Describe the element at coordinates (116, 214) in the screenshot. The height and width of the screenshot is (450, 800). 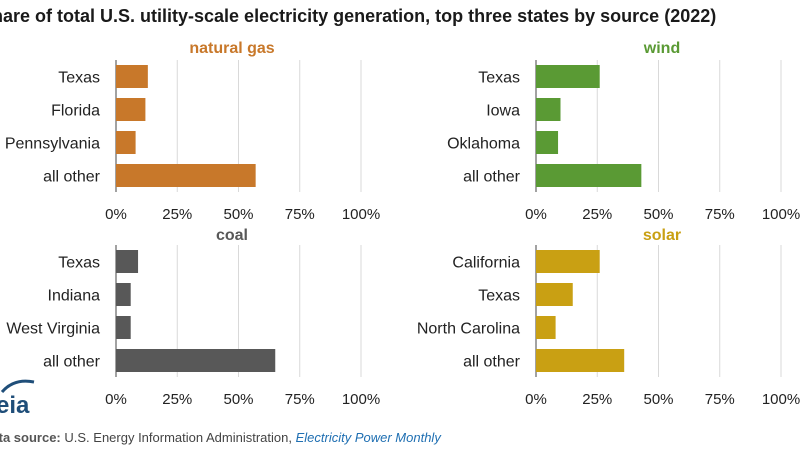
I see `natural-gas-x-tick-label: 0%` at that location.